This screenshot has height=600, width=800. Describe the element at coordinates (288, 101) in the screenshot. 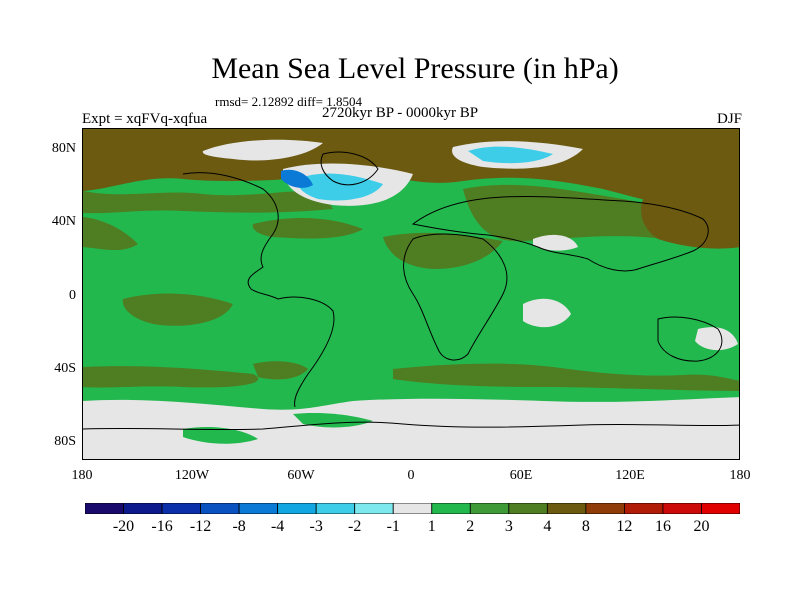

I see `rmsd-diff-label: rmsd= 2.12892 diff= 1.8504` at that location.